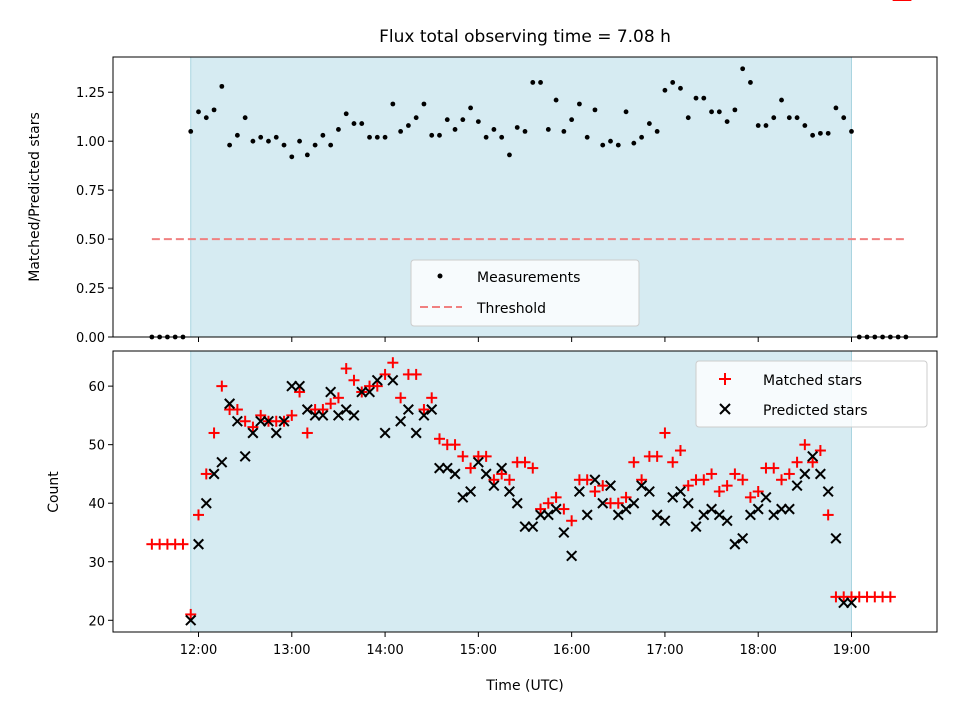  What do you see at coordinates (851, 650) in the screenshot?
I see `x-tick-label: 19:00` at bounding box center [851, 650].